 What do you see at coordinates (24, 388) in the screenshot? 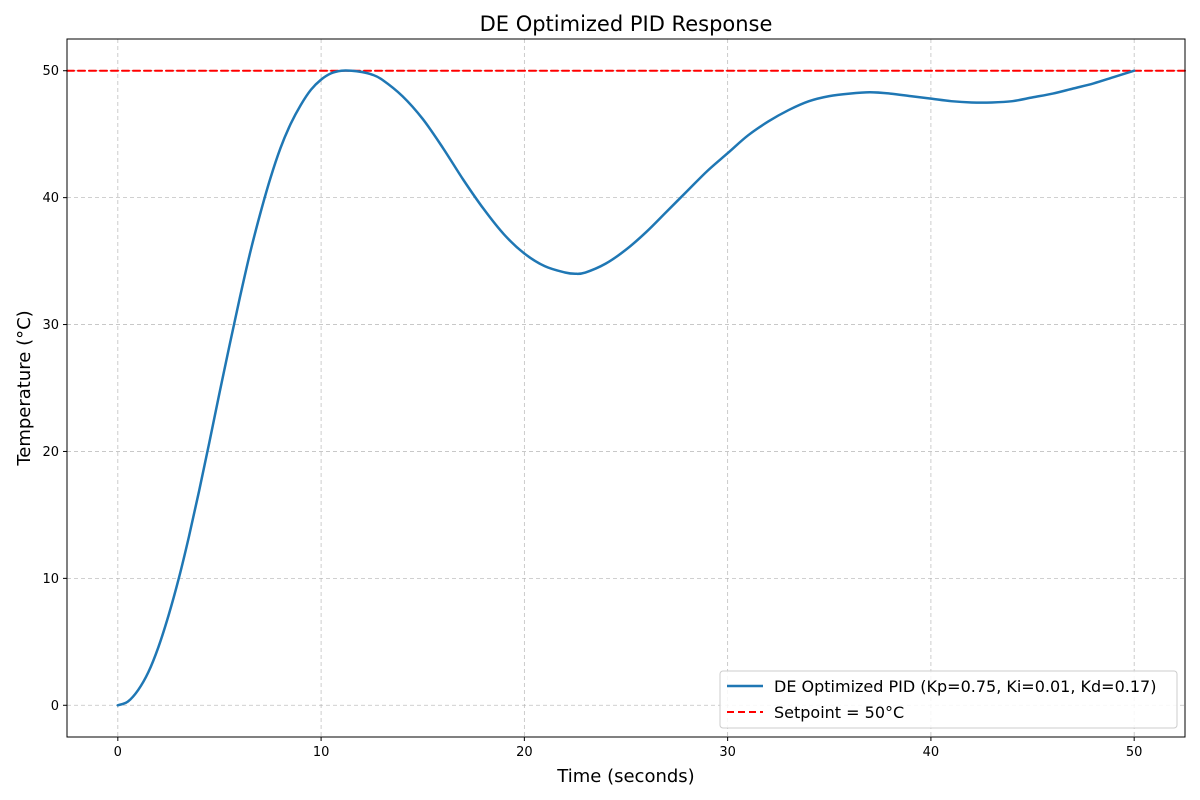
I see `y-axis-label: Temperature (°C)` at bounding box center [24, 388].